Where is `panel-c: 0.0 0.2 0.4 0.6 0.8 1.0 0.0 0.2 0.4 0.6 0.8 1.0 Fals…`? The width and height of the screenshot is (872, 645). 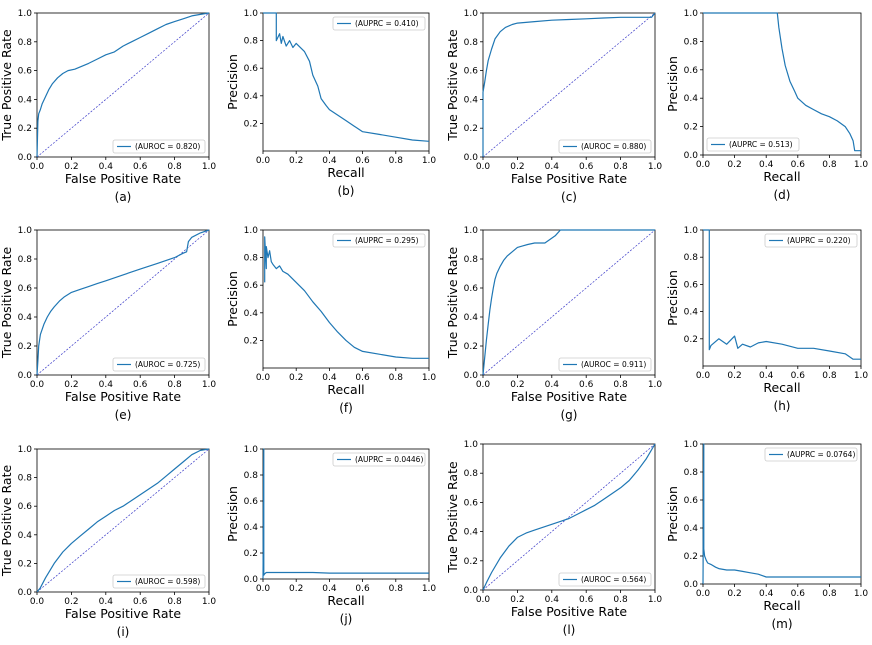
panel-c: 0.0 0.2 0.4 0.6 0.8 1.0 0.0 0.2 0.4 0.6 0.8 1.0 Fals… is located at coordinates (553, 106).